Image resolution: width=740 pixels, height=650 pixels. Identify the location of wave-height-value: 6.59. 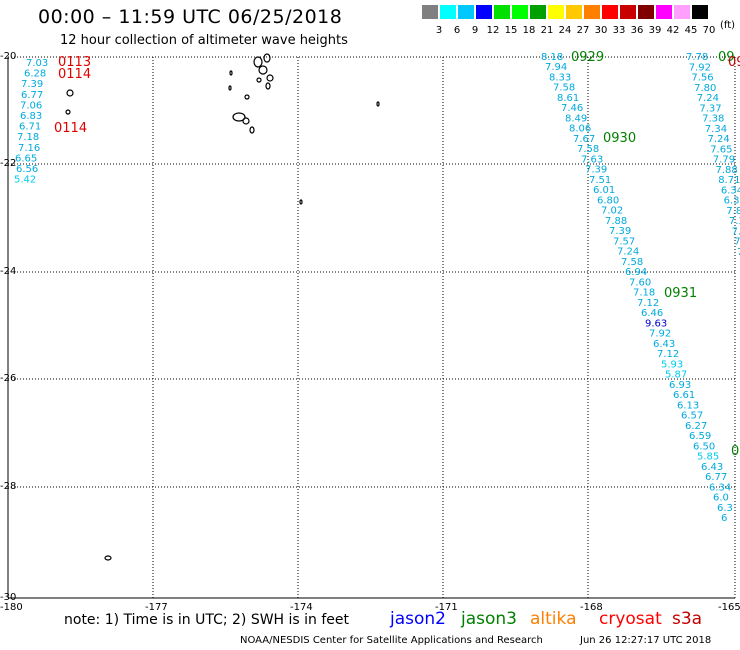
(700, 436).